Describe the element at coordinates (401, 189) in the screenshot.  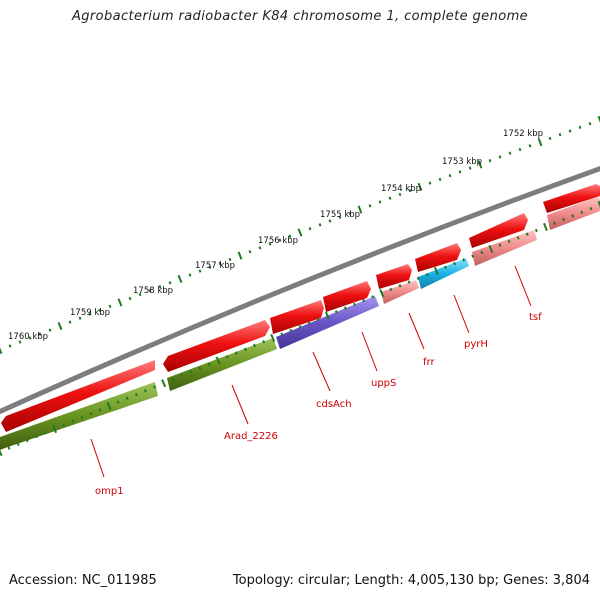
I see `tick-label-6: 1754 kbp` at that location.